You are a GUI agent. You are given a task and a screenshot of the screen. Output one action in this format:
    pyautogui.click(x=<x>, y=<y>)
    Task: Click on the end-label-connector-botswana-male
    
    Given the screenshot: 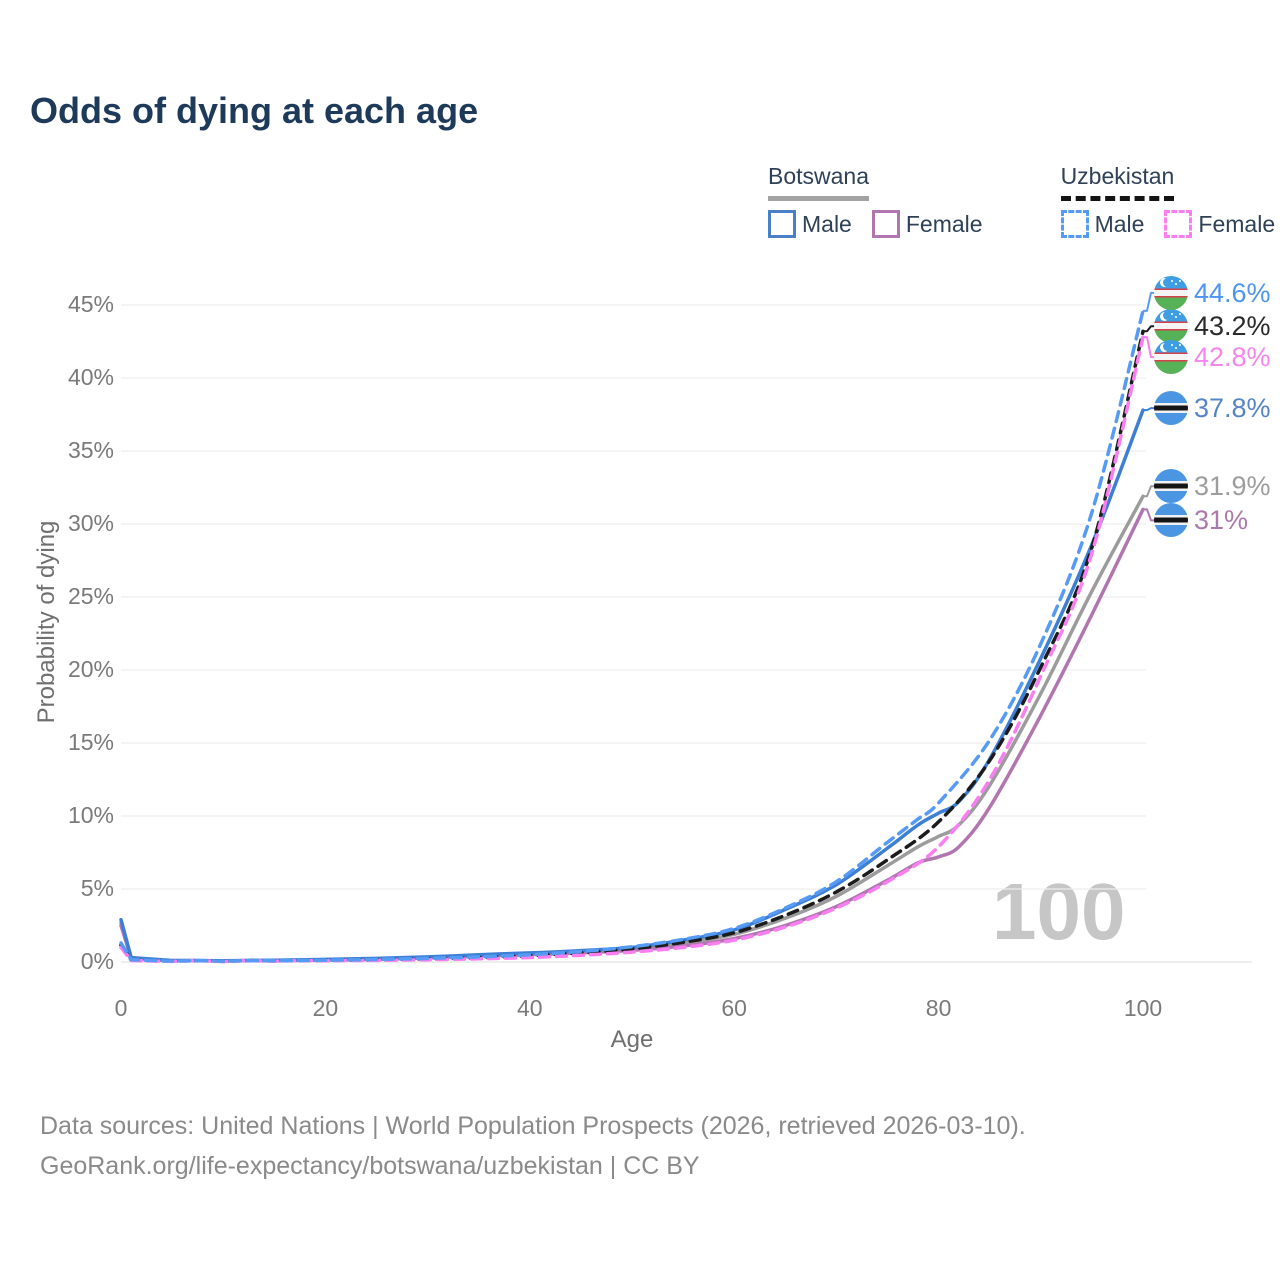 What is the action you would take?
    pyautogui.click(x=1149, y=409)
    